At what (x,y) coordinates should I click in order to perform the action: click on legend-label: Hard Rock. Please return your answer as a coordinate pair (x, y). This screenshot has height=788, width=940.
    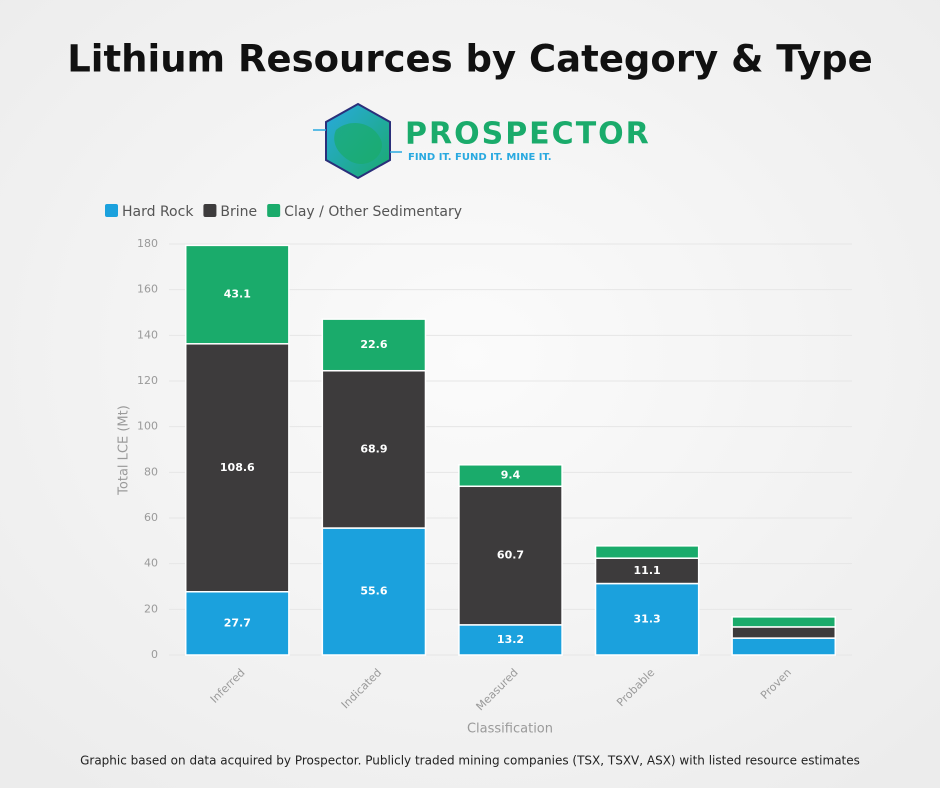
    Looking at the image, I should click on (158, 212).